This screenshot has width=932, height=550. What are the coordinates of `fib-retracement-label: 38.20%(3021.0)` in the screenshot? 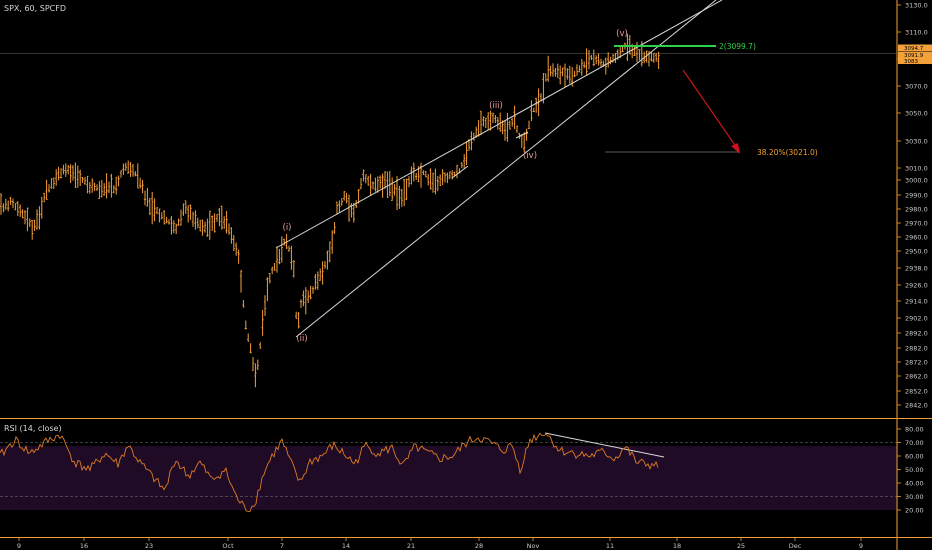 It's located at (787, 152).